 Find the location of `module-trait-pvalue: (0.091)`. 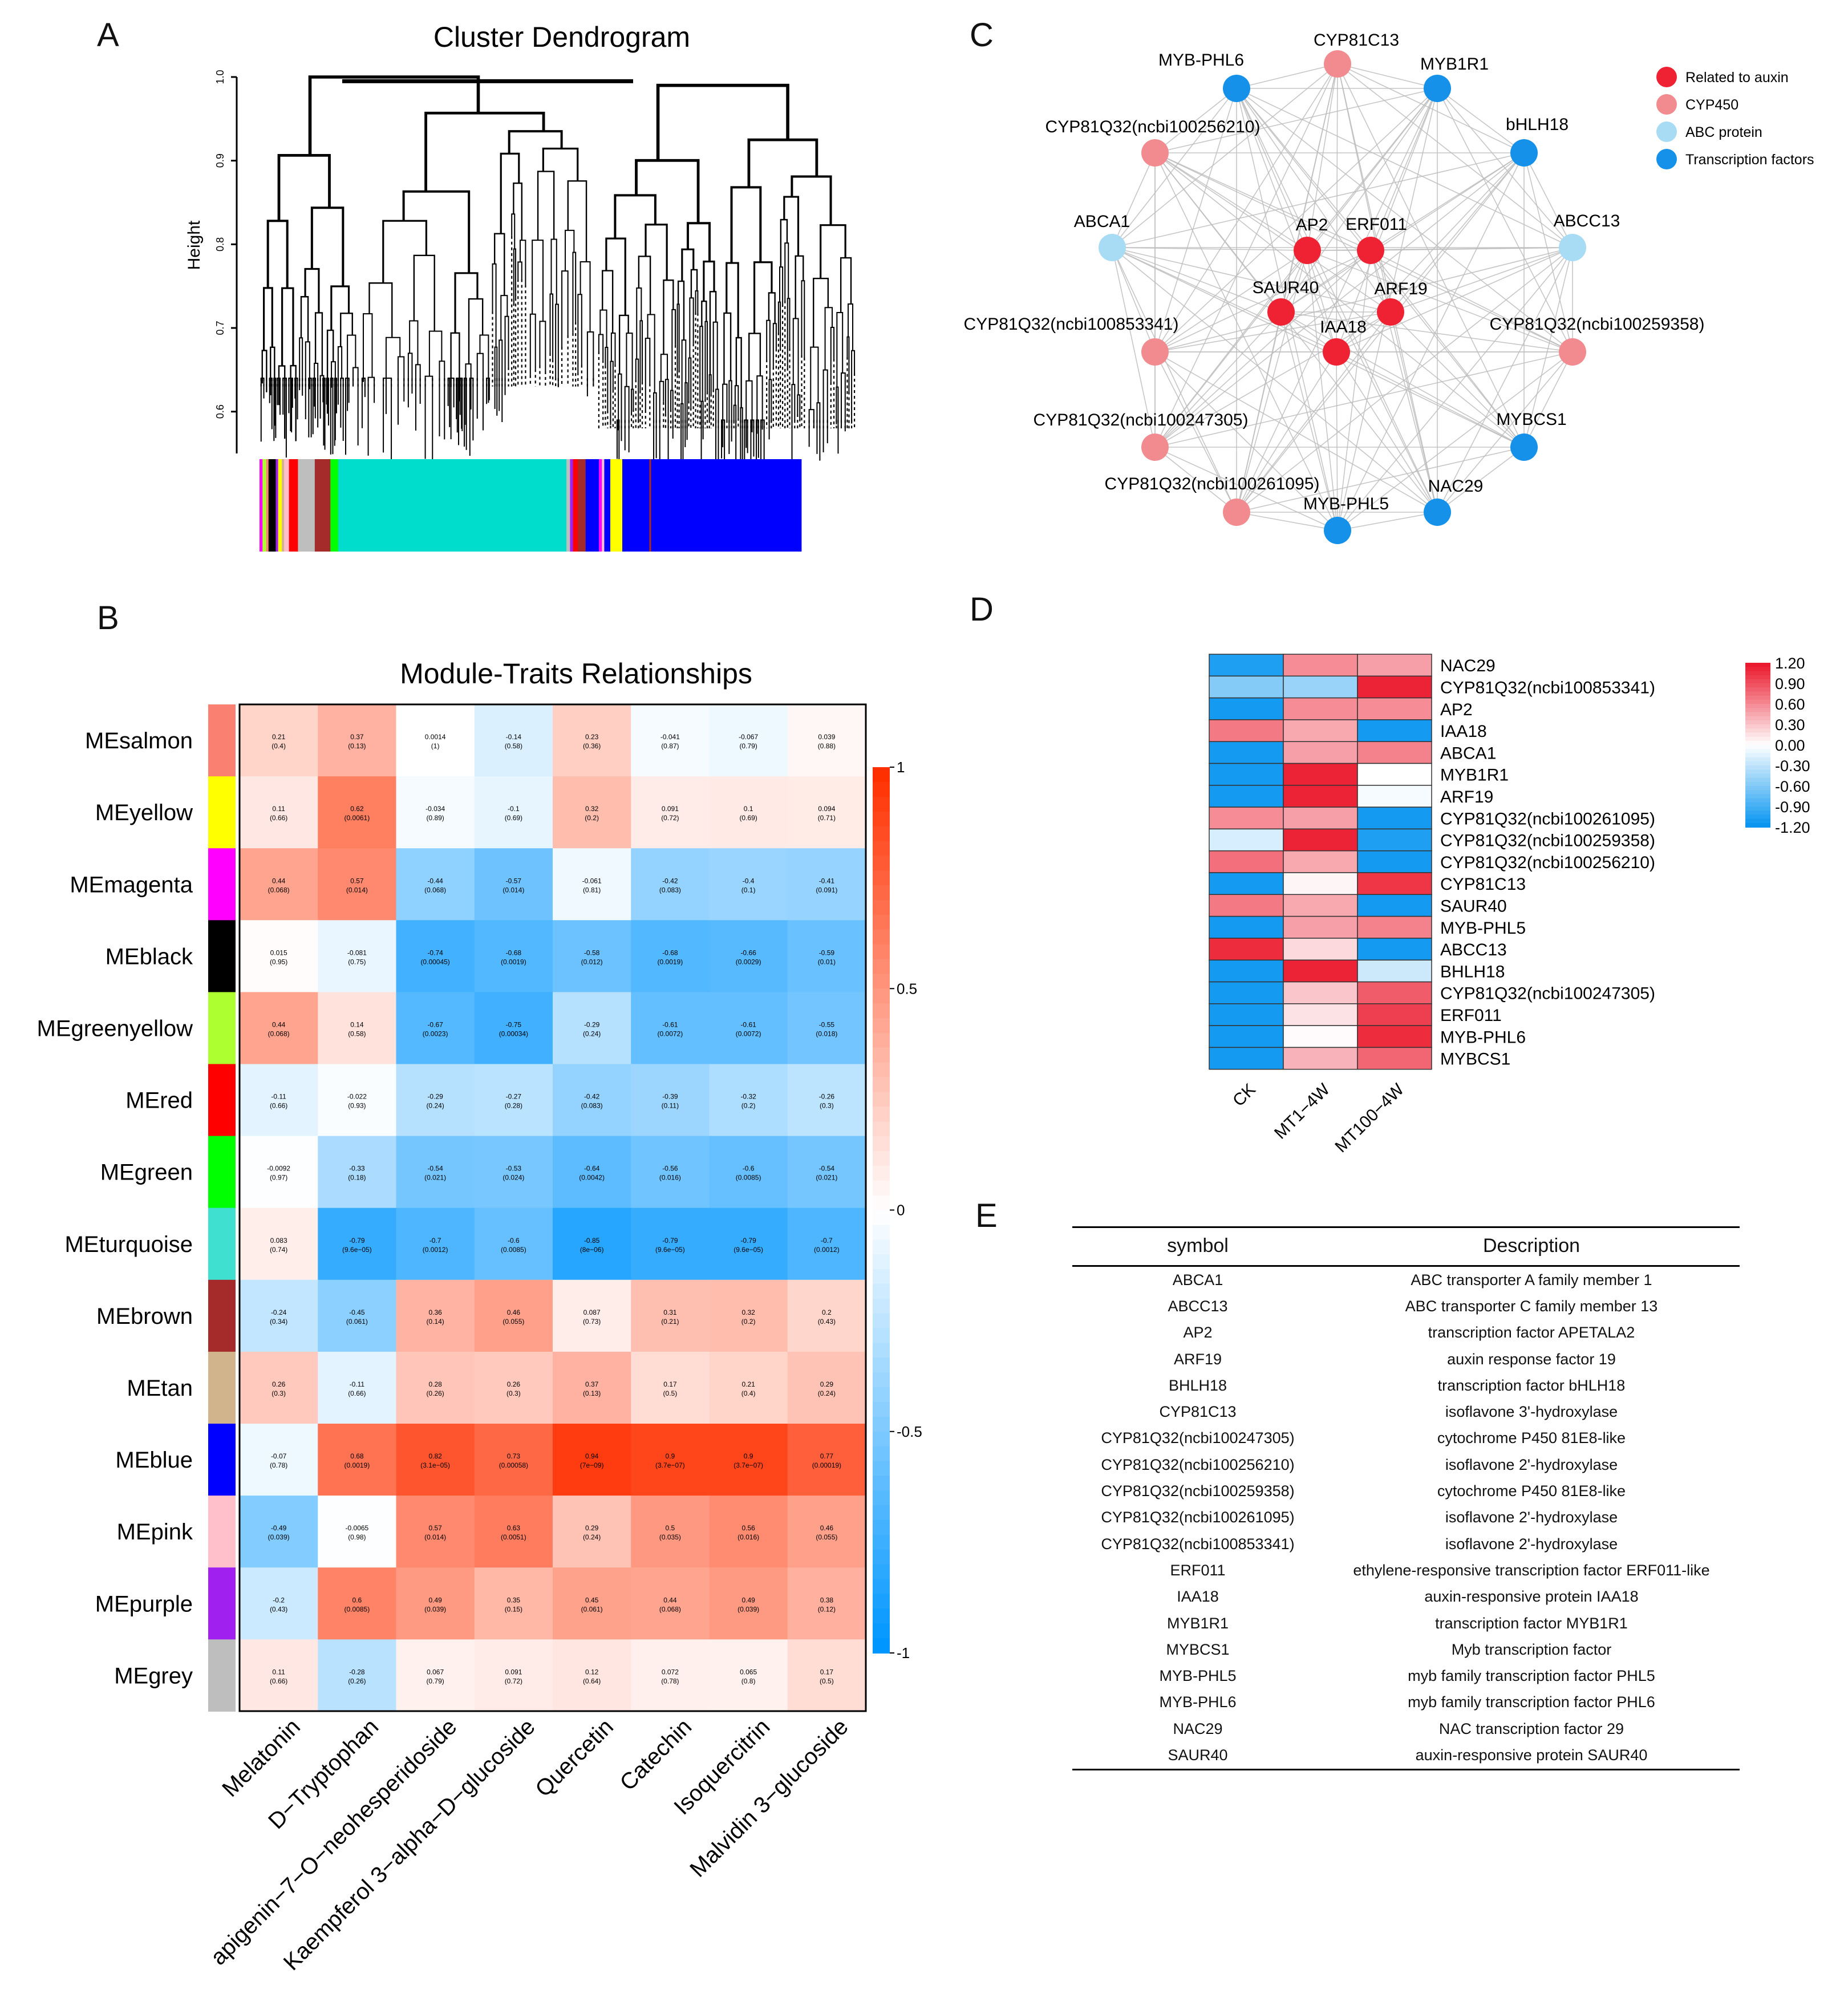

module-trait-pvalue: (0.091) is located at coordinates (826, 890).